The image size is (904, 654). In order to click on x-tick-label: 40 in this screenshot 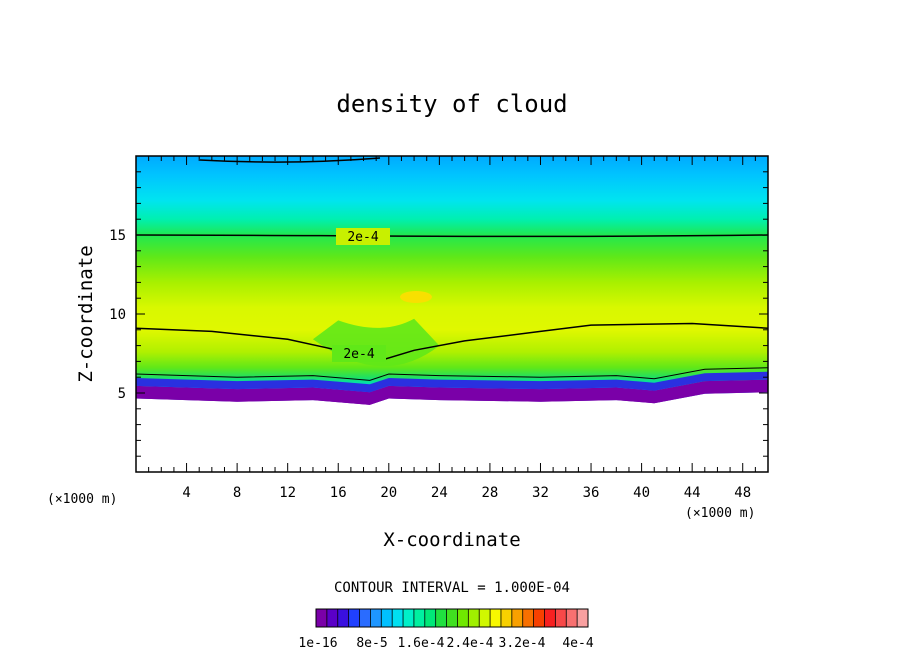, I will do `click(641, 493)`.